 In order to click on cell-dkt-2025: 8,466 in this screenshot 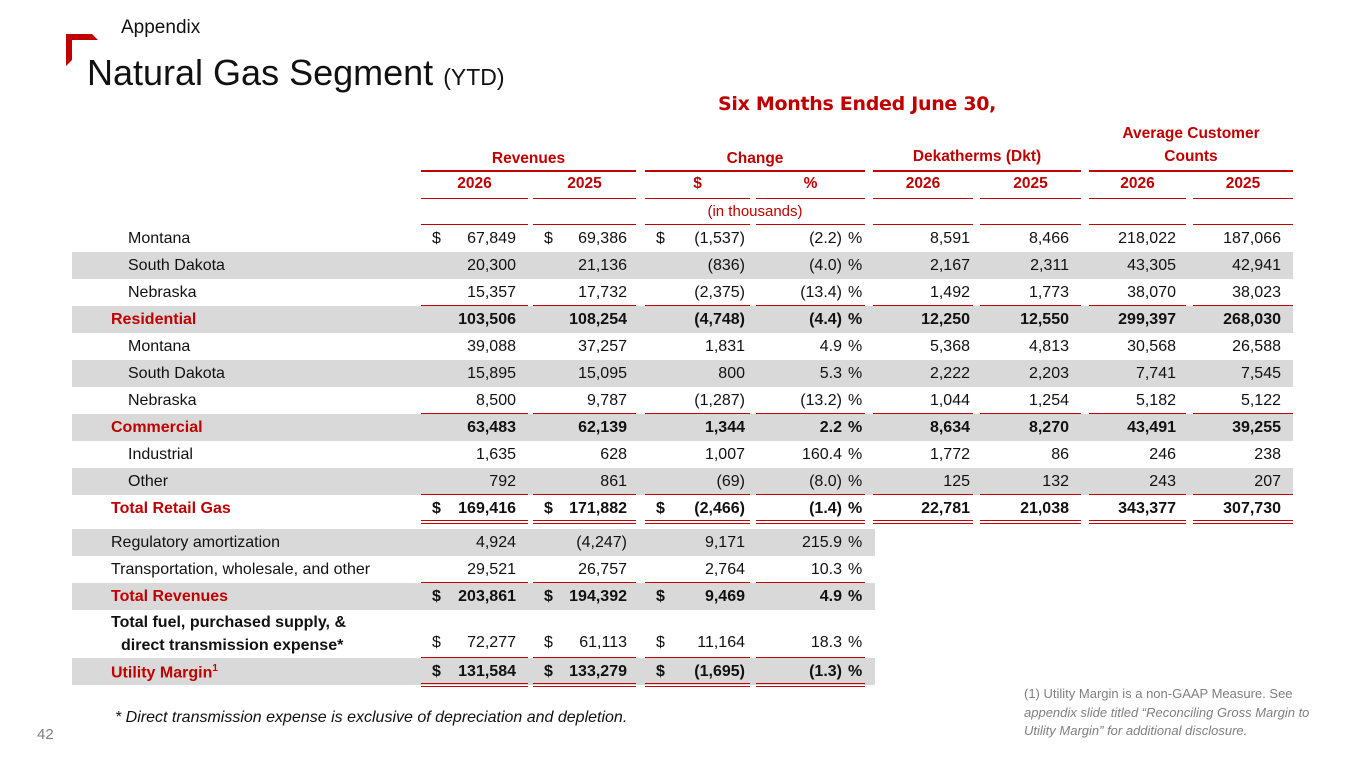, I will do `click(1048, 238)`.